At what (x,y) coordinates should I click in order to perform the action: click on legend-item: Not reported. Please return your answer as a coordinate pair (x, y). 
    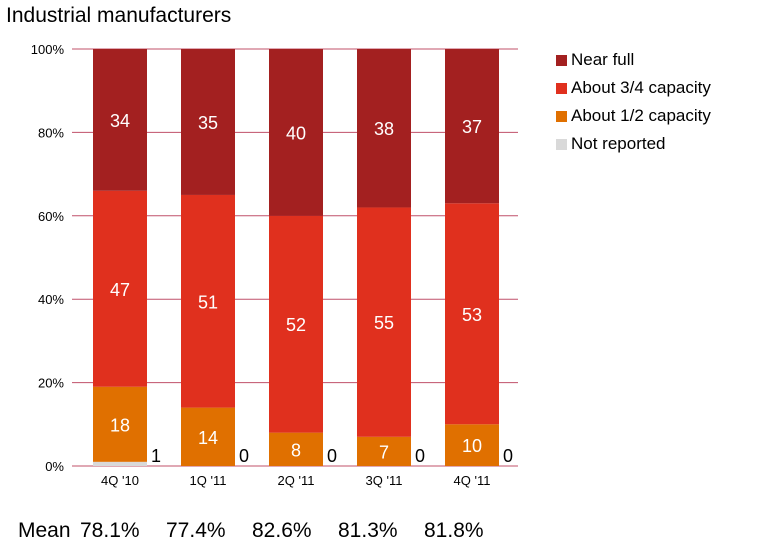
    Looking at the image, I should click on (633, 144).